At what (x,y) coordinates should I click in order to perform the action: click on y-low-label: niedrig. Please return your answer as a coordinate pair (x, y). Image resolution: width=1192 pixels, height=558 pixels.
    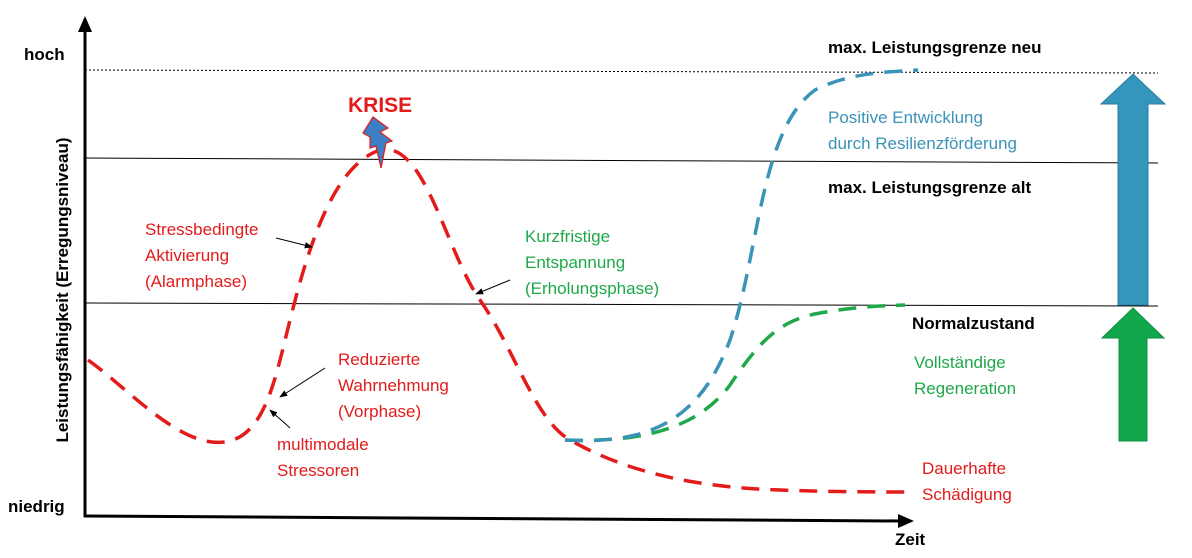
    Looking at the image, I should click on (36, 506).